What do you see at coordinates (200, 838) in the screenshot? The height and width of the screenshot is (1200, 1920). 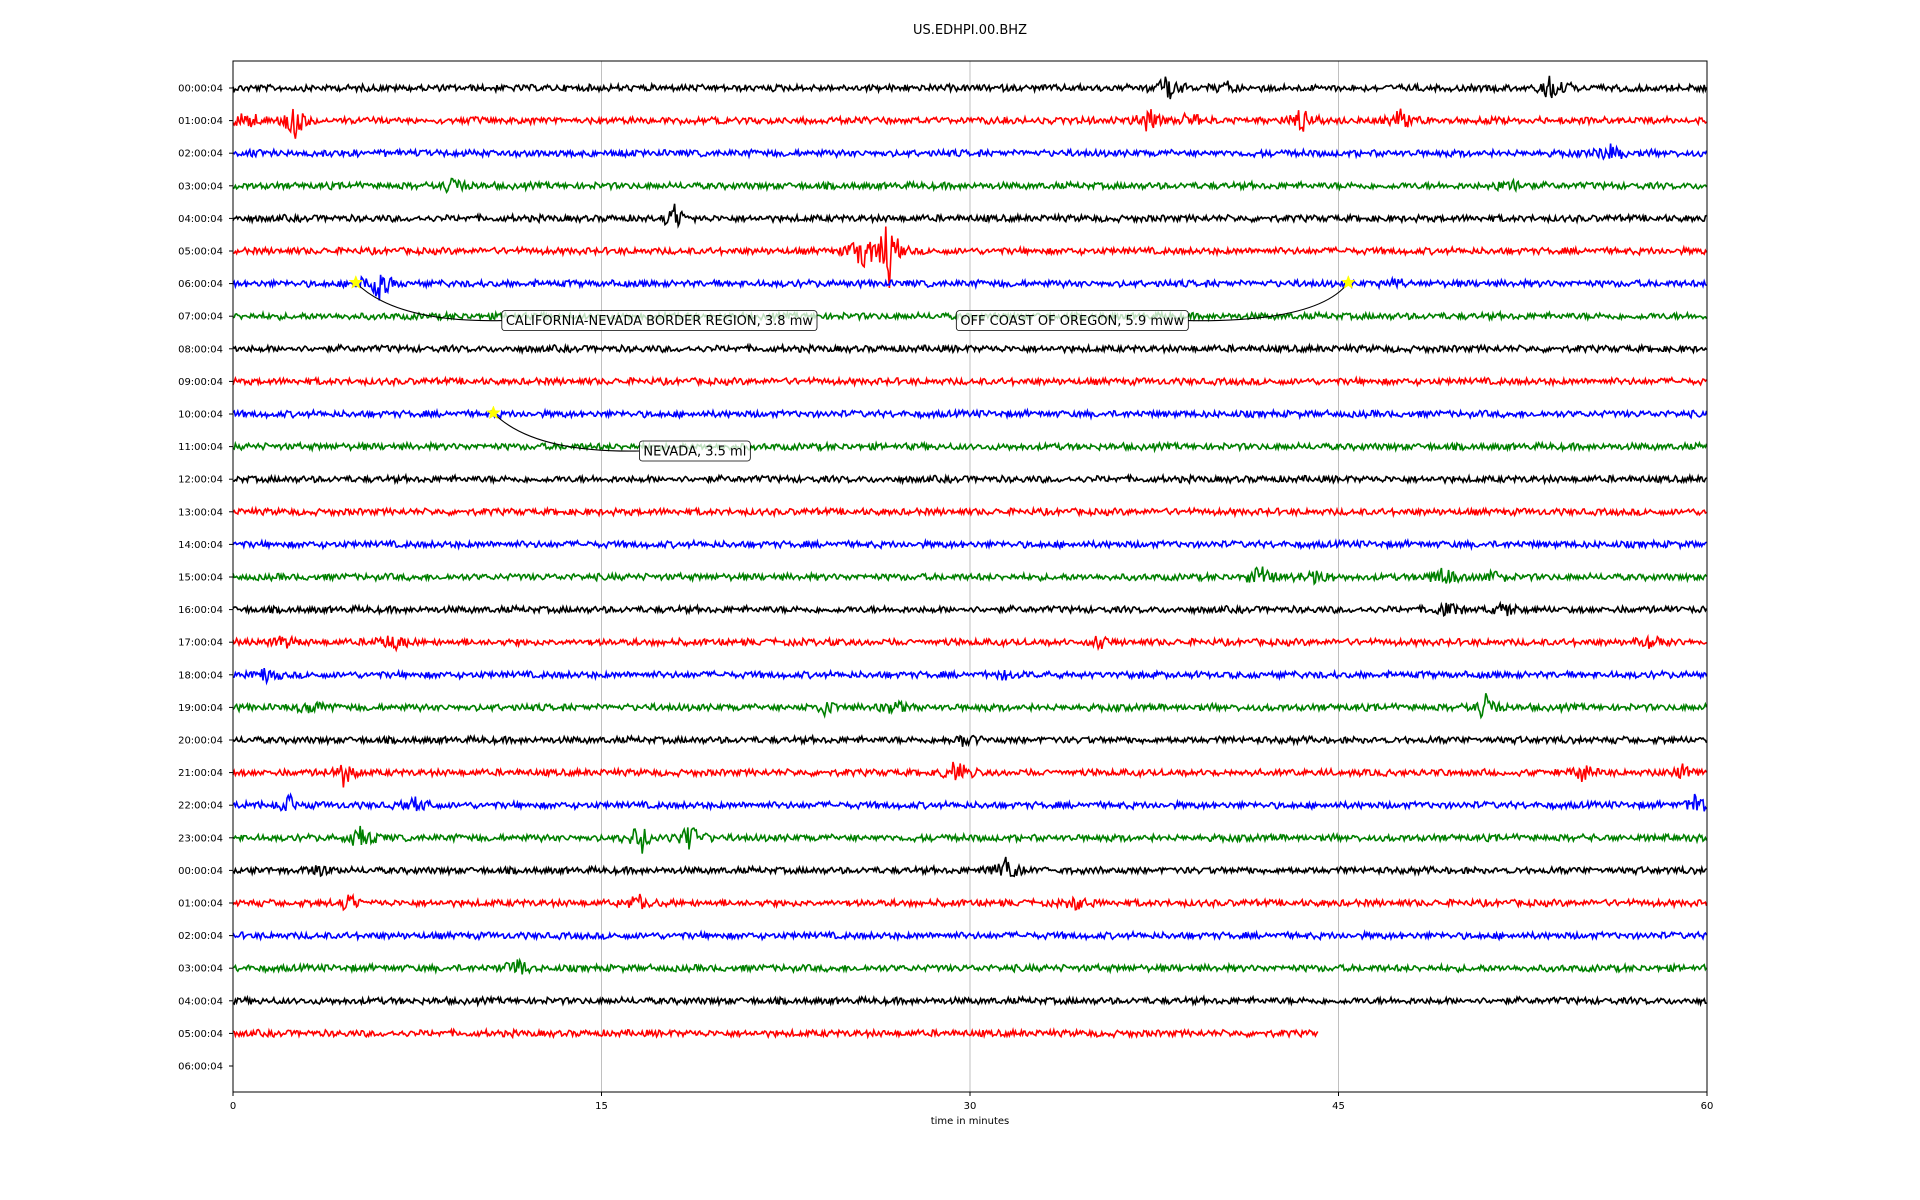 I see `row-label: 23:00:04` at bounding box center [200, 838].